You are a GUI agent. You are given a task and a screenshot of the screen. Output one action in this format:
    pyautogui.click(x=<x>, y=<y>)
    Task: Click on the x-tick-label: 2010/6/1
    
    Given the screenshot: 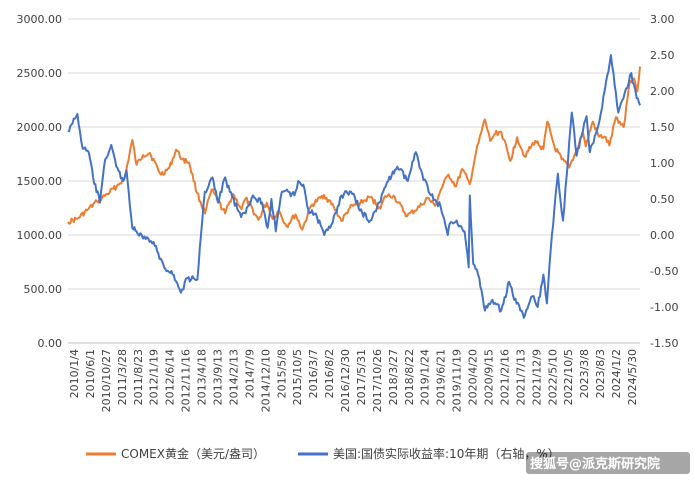 What is the action you would take?
    pyautogui.click(x=90, y=373)
    